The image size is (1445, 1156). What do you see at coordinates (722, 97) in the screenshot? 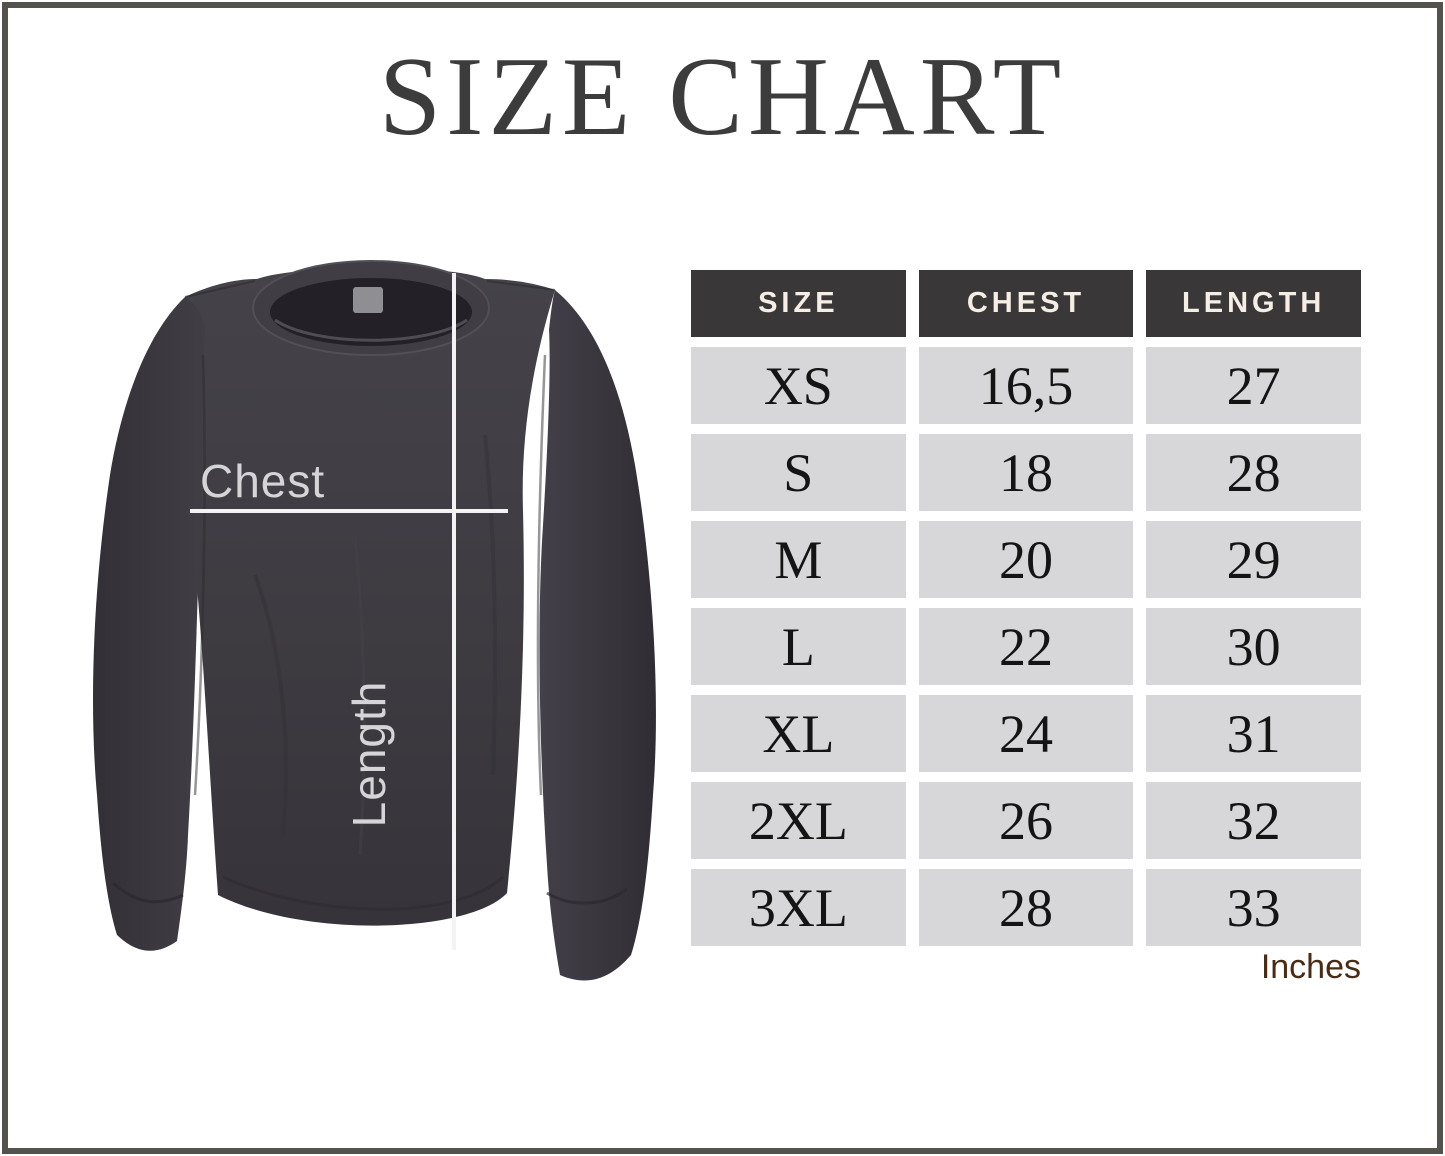
I see `page-title: SIZE CHART` at bounding box center [722, 97].